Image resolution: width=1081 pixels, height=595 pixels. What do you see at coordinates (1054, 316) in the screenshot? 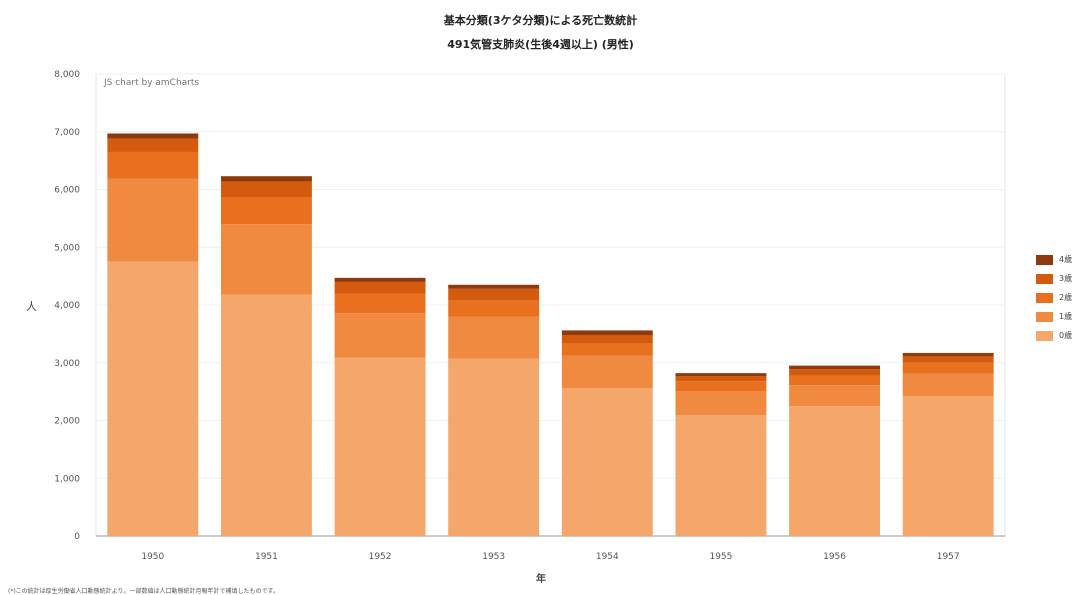
I see `legend-item: 1歳` at bounding box center [1054, 316].